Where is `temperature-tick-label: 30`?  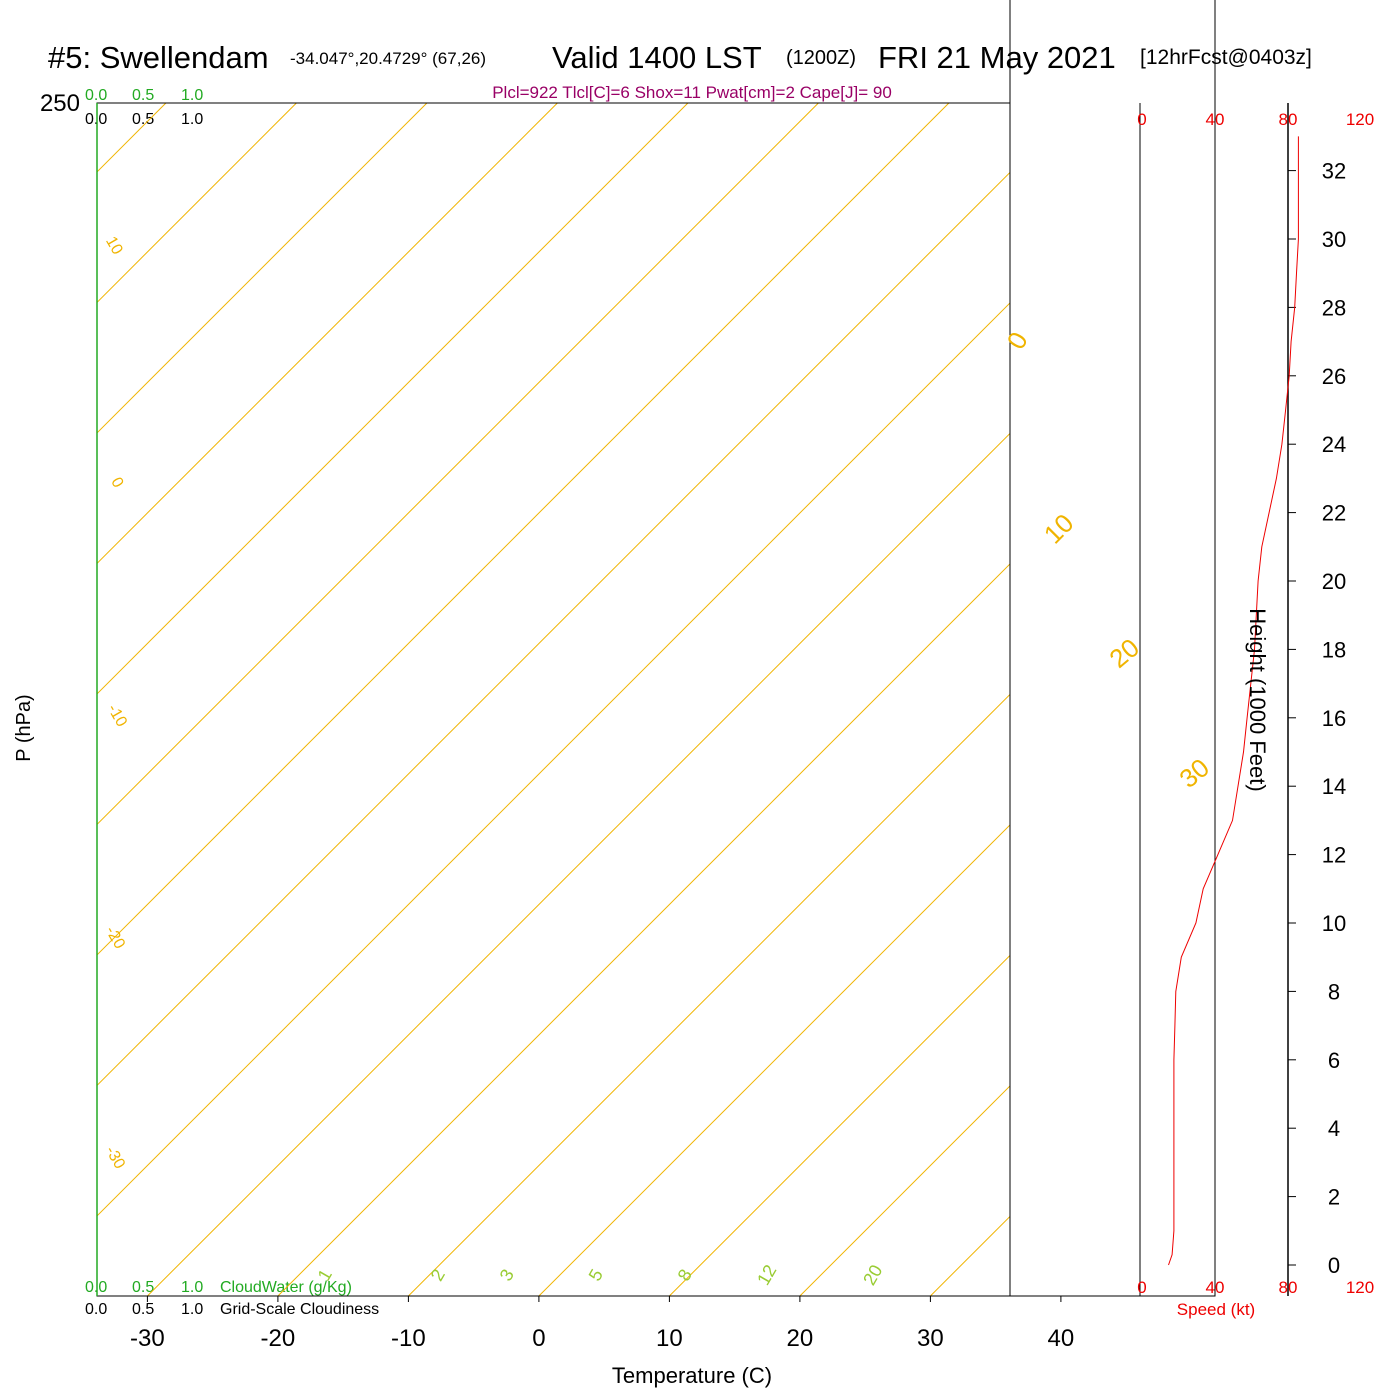
temperature-tick-label: 30 is located at coordinates (930, 1338).